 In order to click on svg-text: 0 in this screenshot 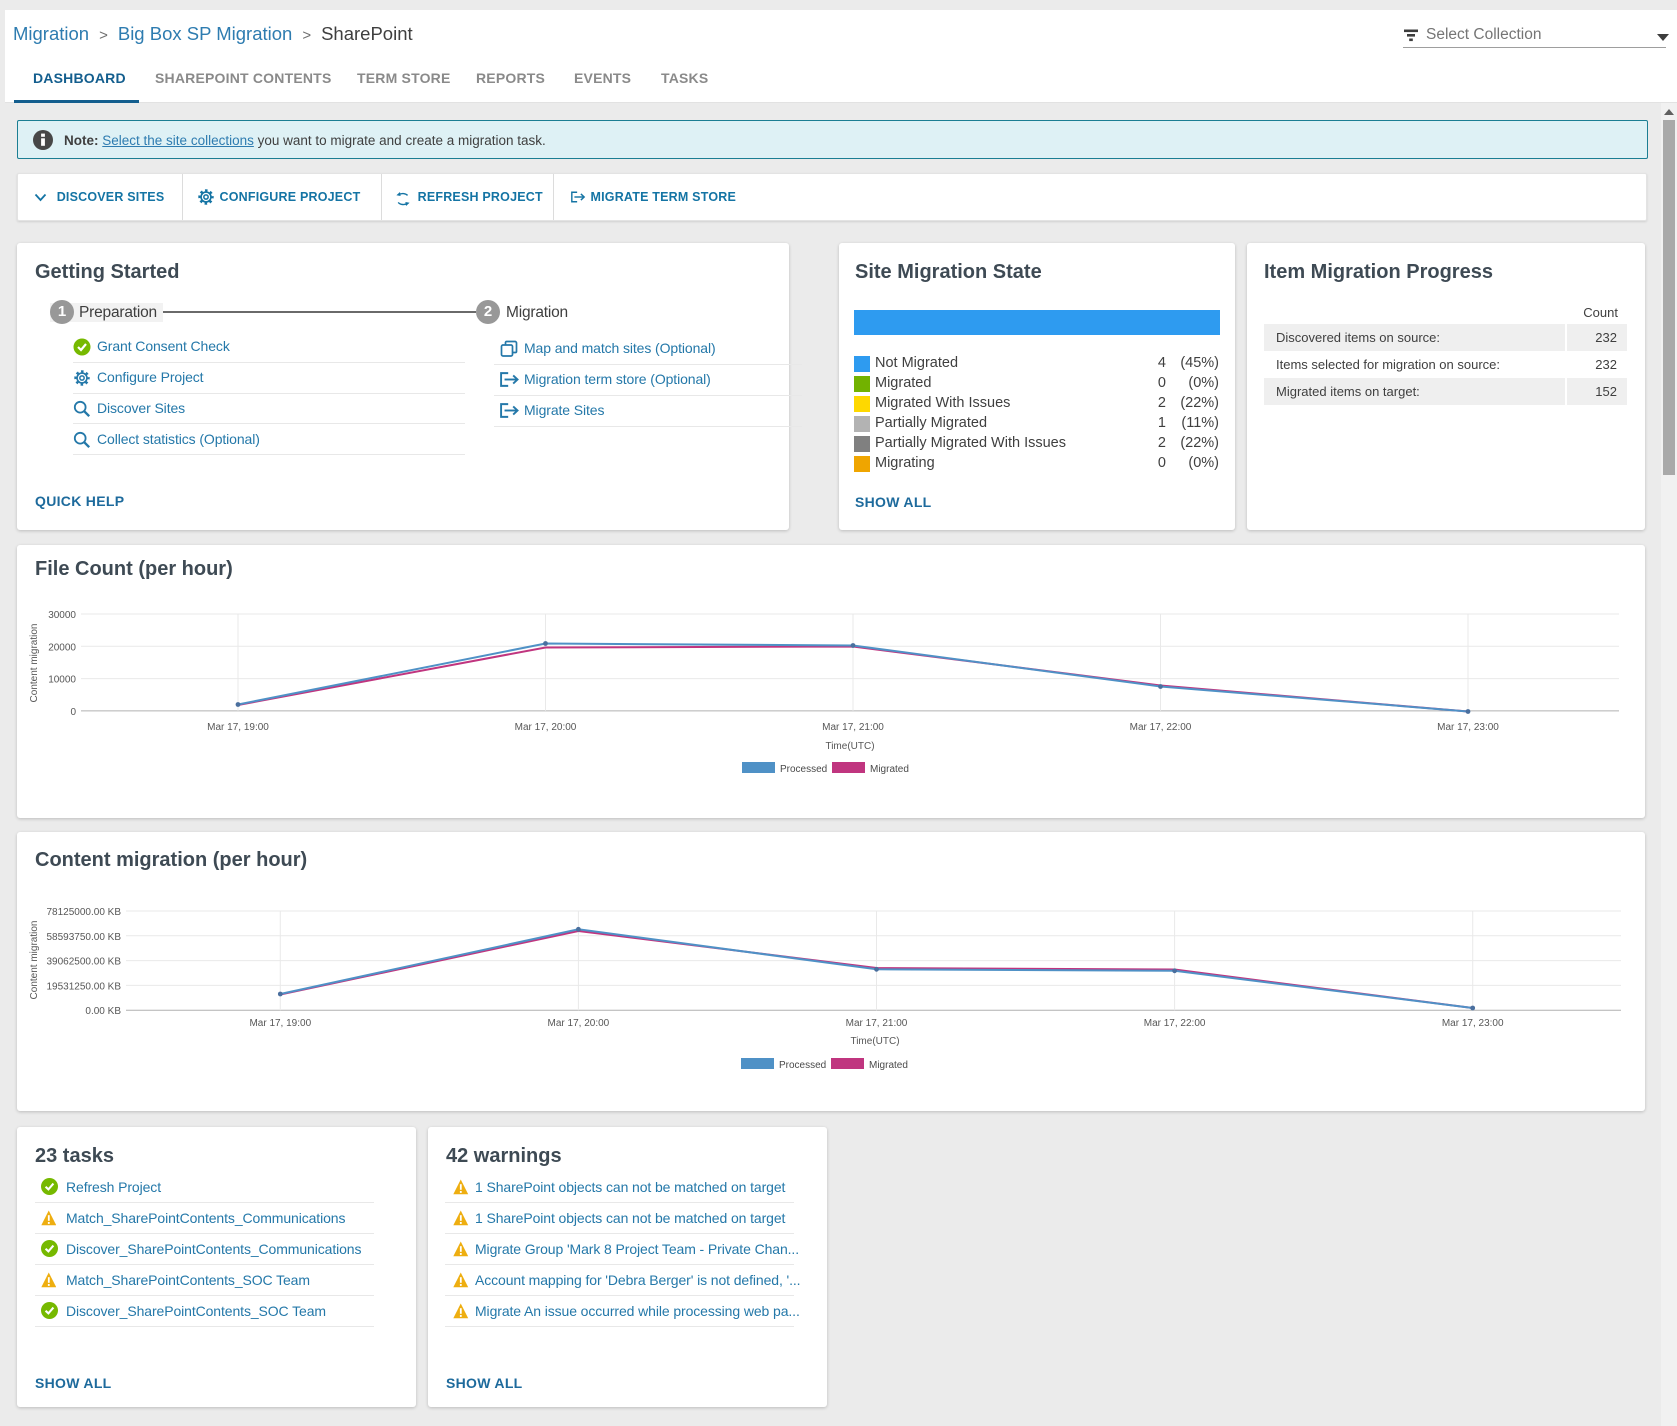, I will do `click(73, 712)`.